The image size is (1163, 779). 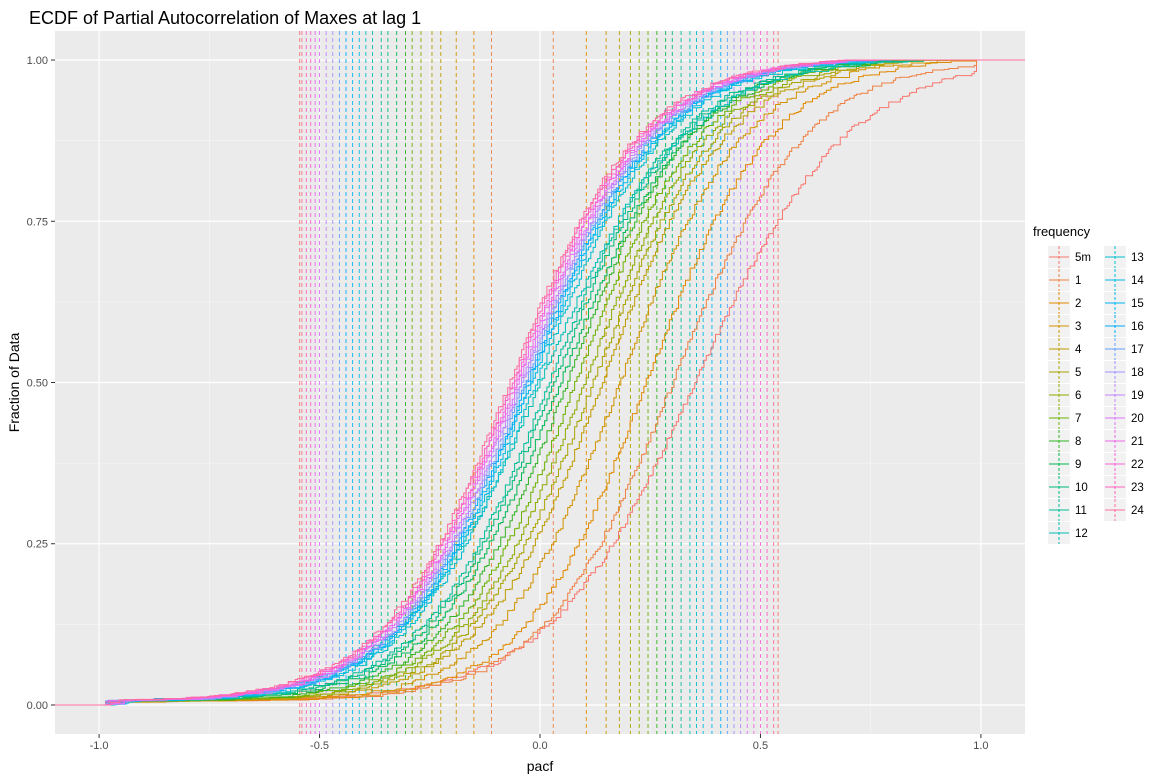 What do you see at coordinates (1078, 396) in the screenshot?
I see `legend-label: 6` at bounding box center [1078, 396].